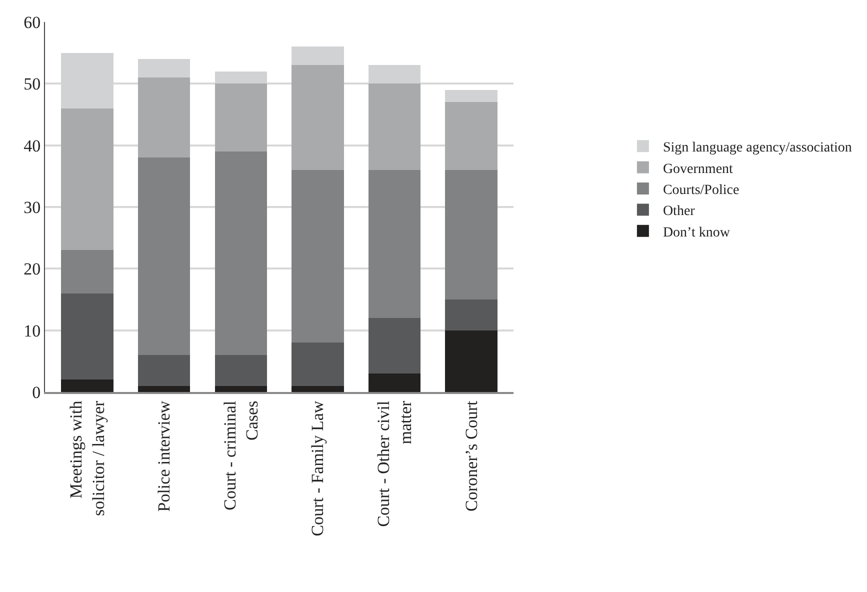 The height and width of the screenshot is (592, 867). Describe the element at coordinates (32, 269) in the screenshot. I see `y-tick-label: 20` at that location.